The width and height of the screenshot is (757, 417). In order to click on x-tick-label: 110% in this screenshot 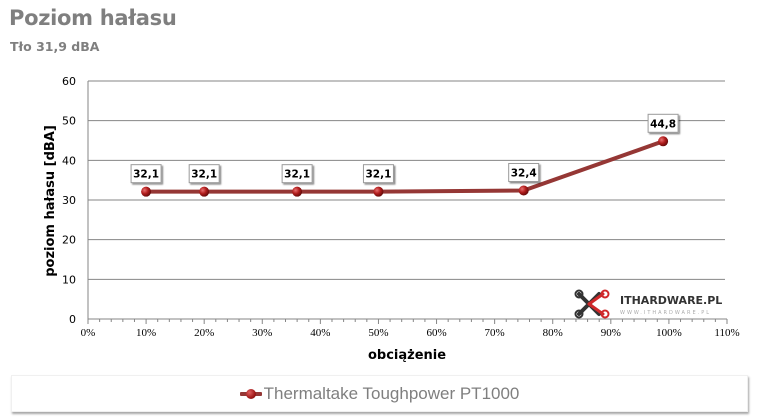, I will do `click(726, 333)`.